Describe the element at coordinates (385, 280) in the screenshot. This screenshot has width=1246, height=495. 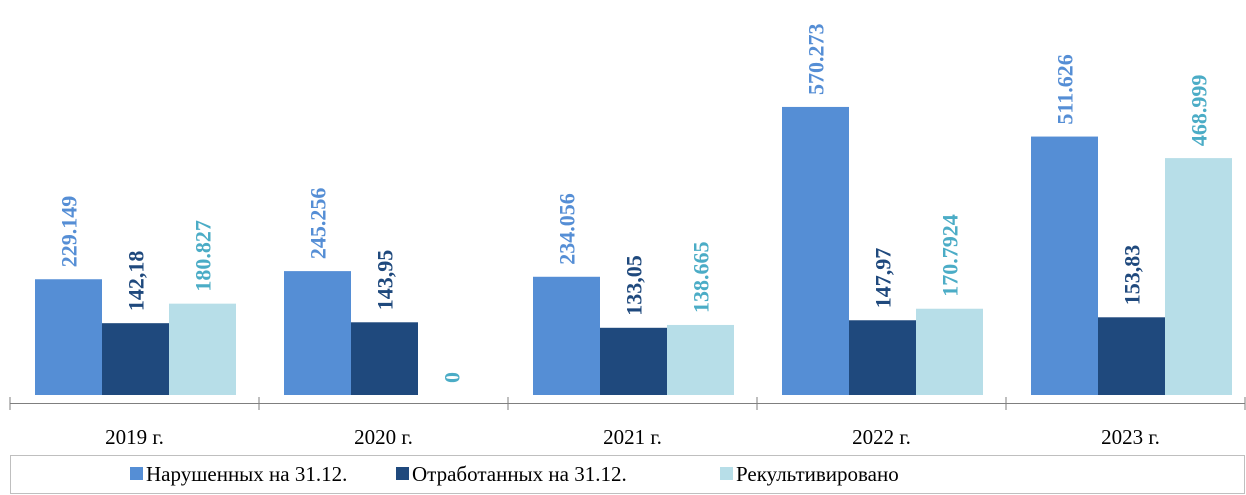
I see `data-label: 143,95` at that location.